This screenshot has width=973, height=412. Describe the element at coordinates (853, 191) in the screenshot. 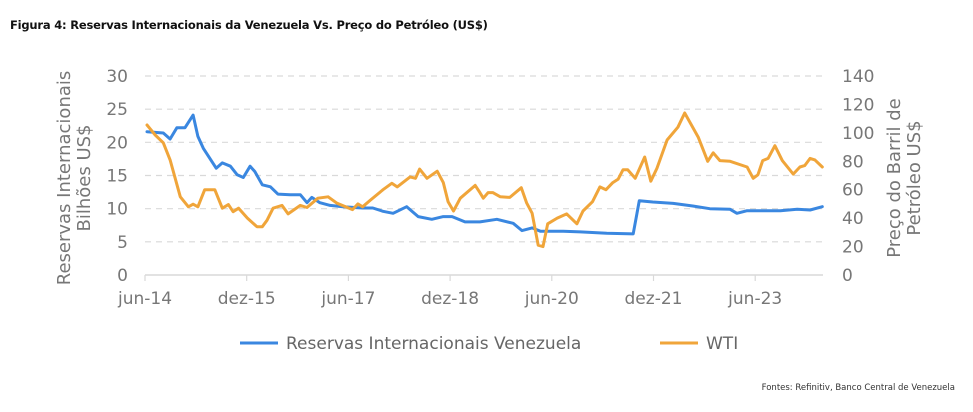

I see `y-right-tick-label: 60` at that location.